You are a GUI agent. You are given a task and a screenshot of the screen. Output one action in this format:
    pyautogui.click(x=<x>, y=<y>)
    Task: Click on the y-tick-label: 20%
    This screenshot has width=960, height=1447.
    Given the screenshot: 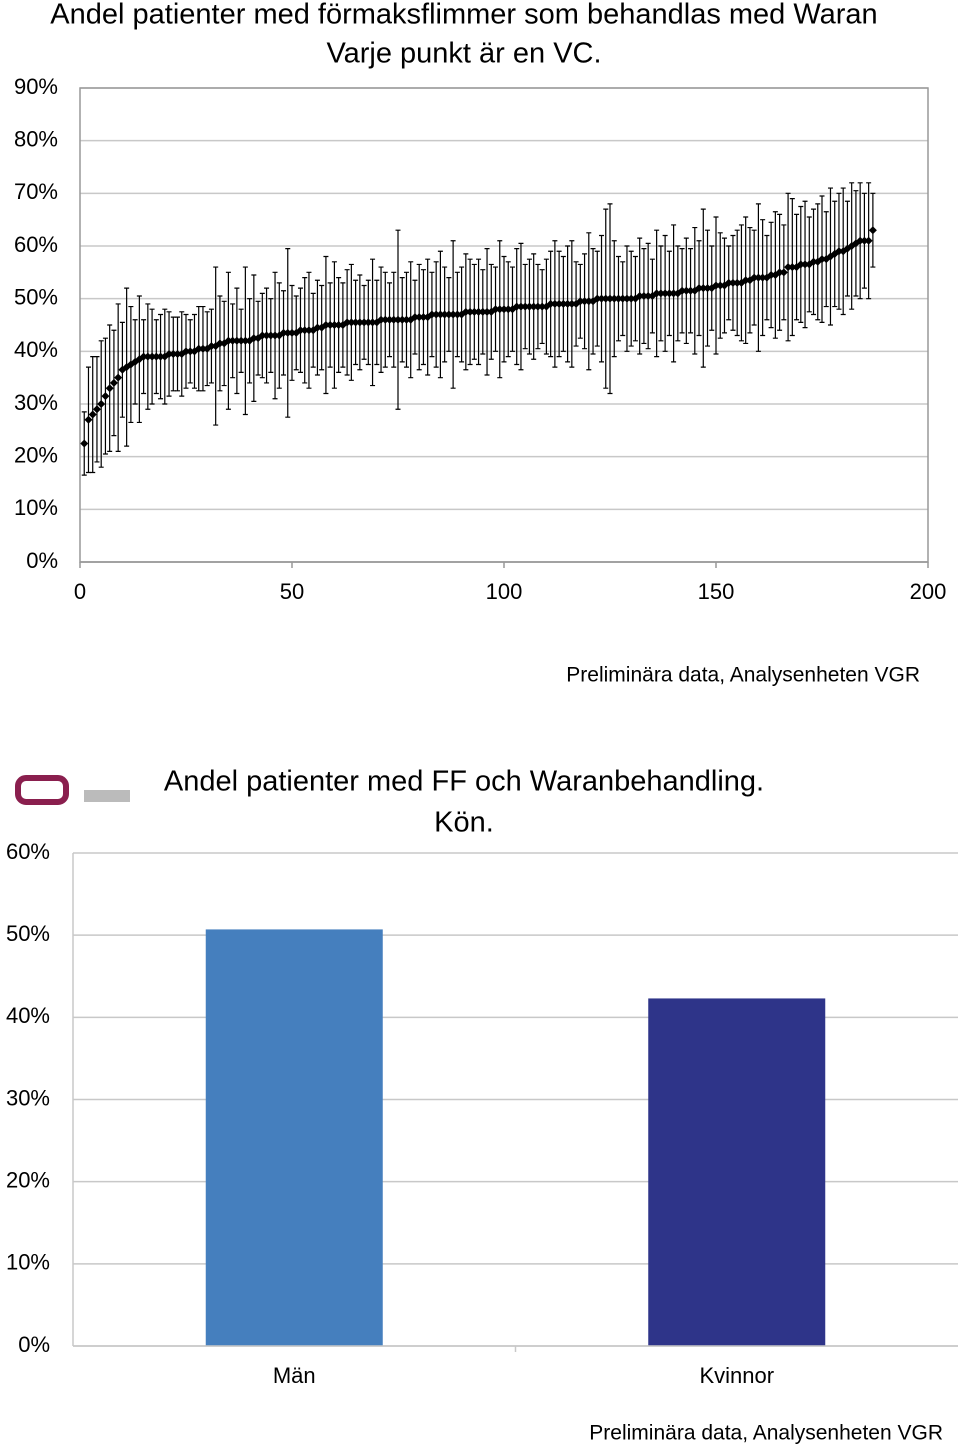 What is the action you would take?
    pyautogui.click(x=28, y=1179)
    